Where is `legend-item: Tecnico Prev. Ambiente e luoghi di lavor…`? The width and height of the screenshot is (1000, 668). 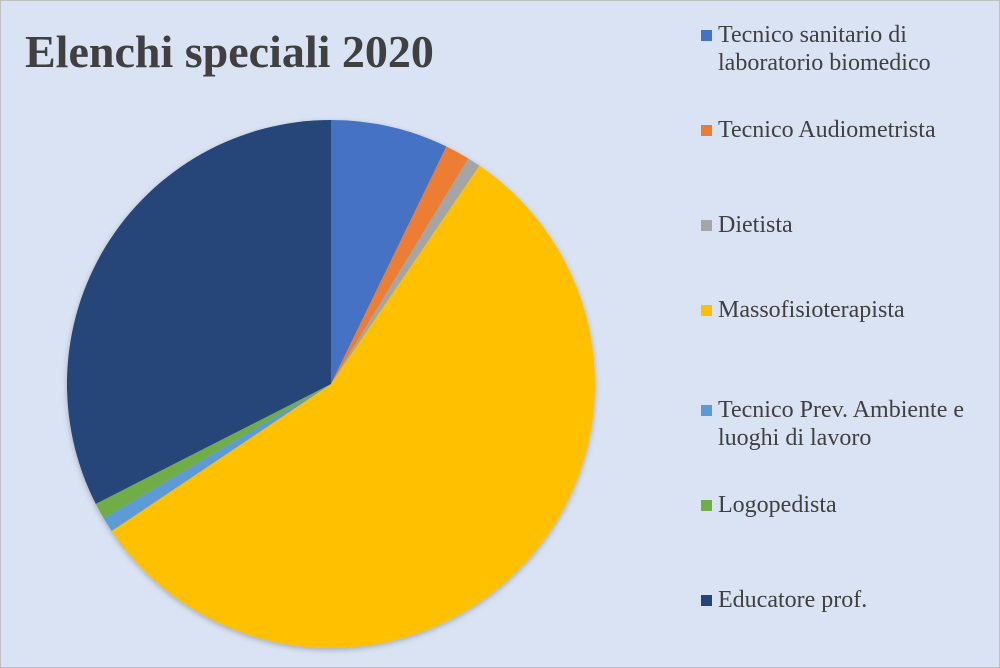 legend-item: Tecnico Prev. Ambiente e luoghi di lavor… is located at coordinates (848, 424).